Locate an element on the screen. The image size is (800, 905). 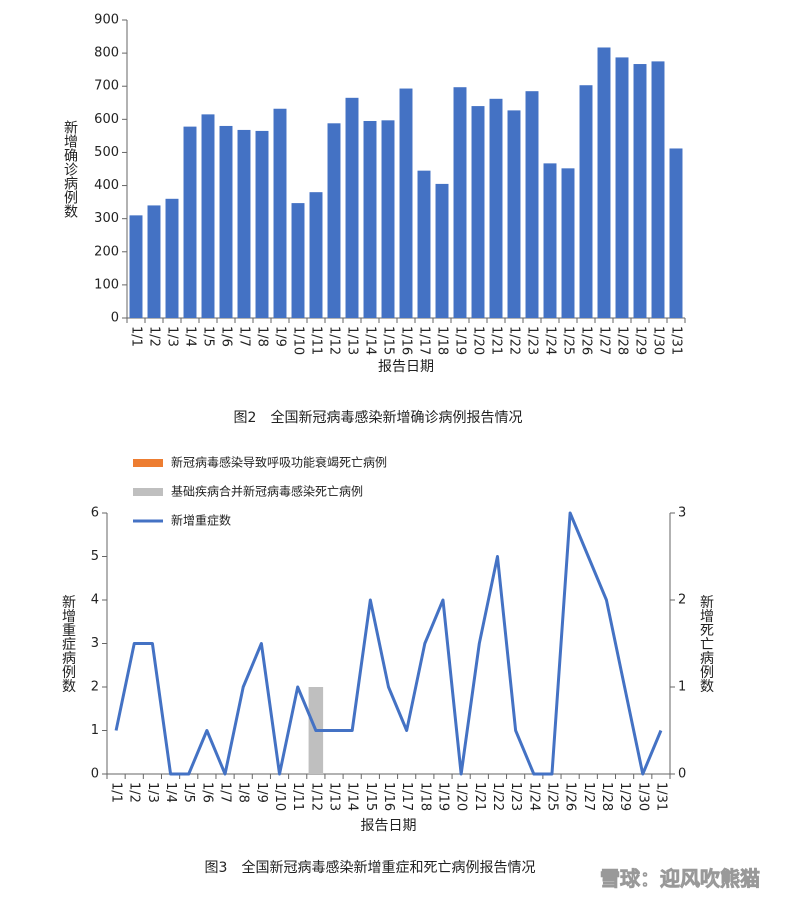
legend-label: 基础疾病合并新冠病毒感染死亡病例 is located at coordinates (267, 491).